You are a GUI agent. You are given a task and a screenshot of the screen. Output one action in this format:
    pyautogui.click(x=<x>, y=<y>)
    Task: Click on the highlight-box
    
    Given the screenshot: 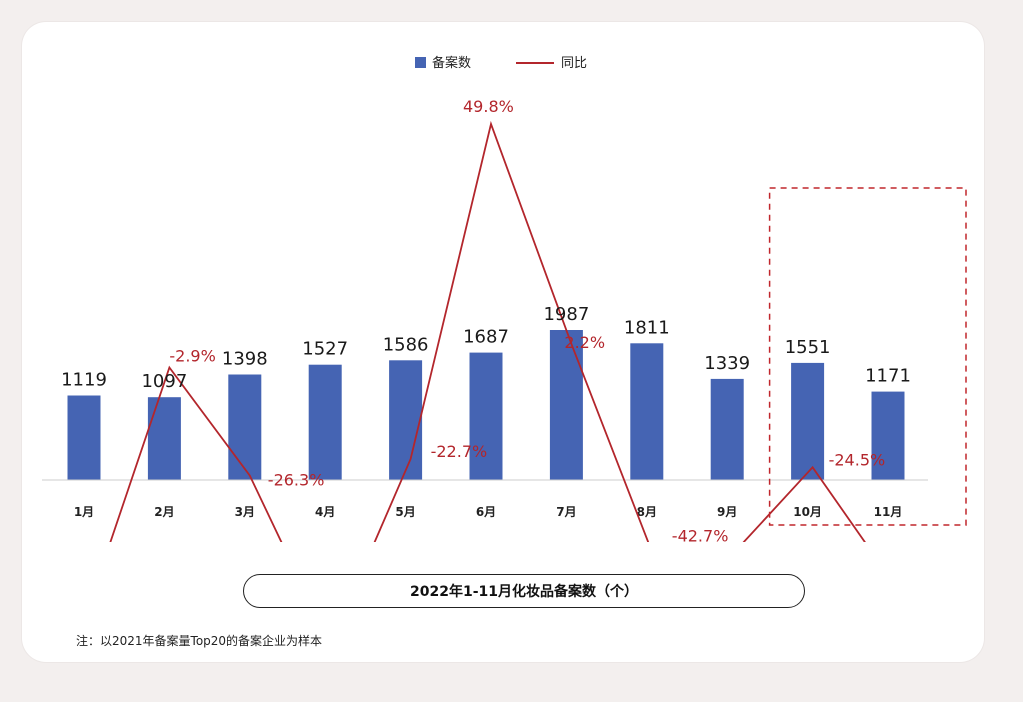 What is the action you would take?
    pyautogui.click(x=867, y=356)
    